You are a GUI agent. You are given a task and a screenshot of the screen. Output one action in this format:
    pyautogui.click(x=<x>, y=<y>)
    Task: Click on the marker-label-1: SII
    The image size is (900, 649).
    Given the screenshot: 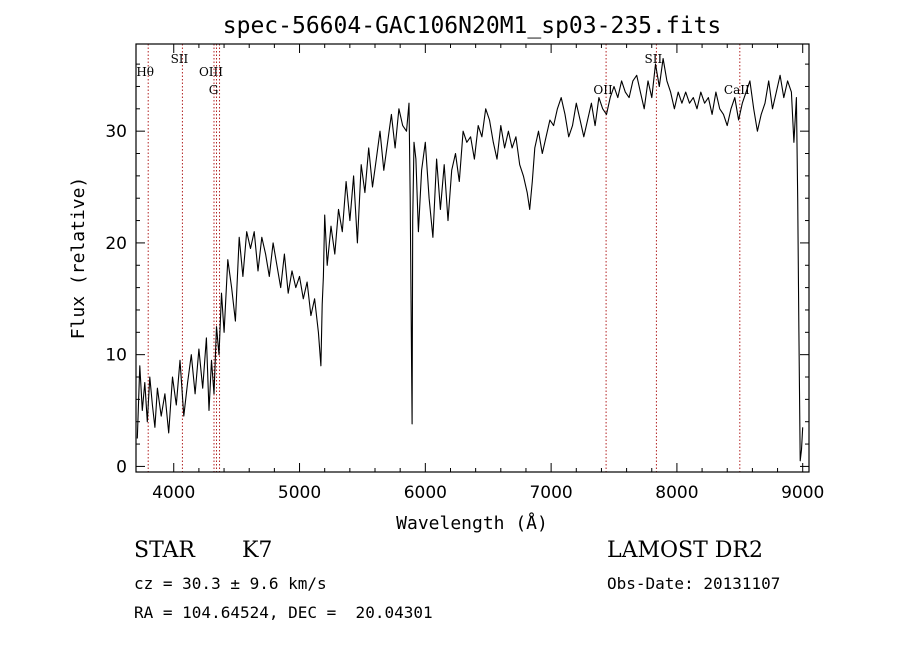 What is the action you would take?
    pyautogui.click(x=180, y=59)
    